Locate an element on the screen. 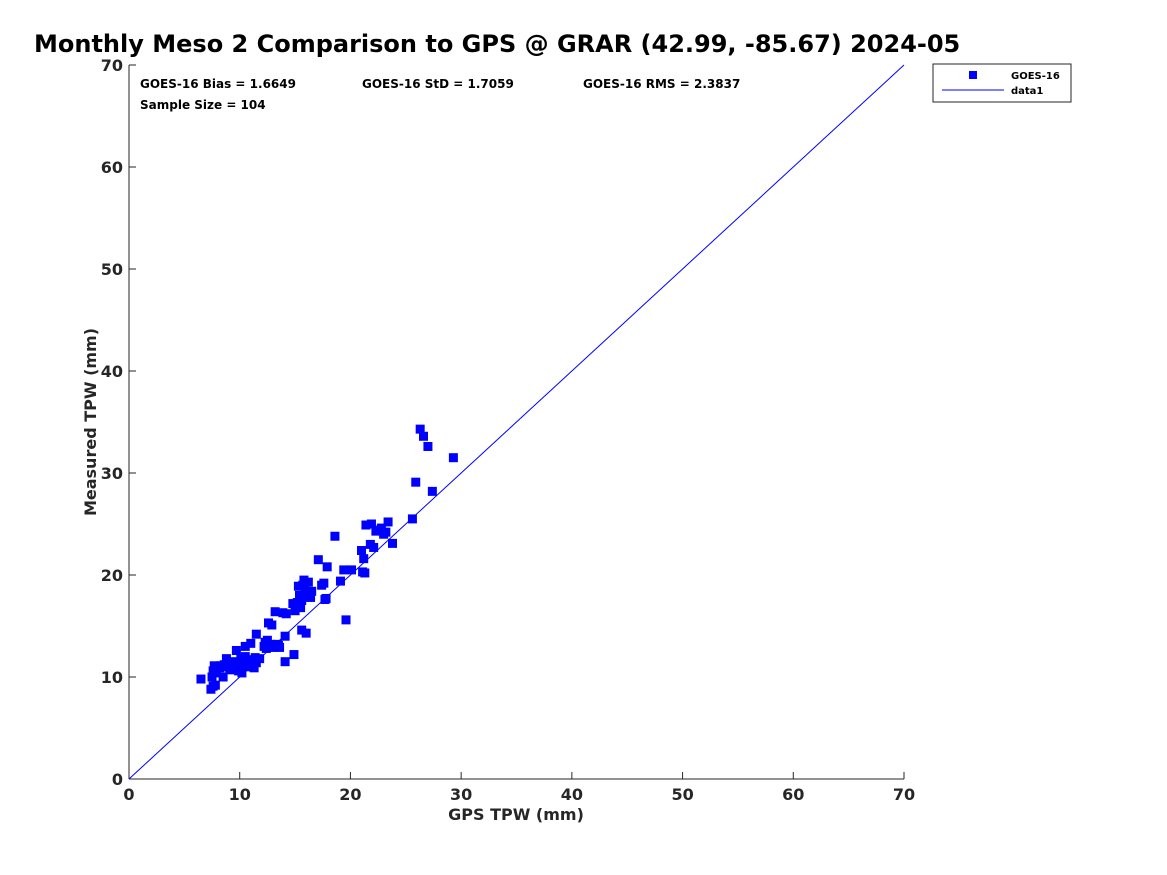 Image resolution: width=1167 pixels, height=875 pixels. y-tick-label: 50 is located at coordinates (112, 269).